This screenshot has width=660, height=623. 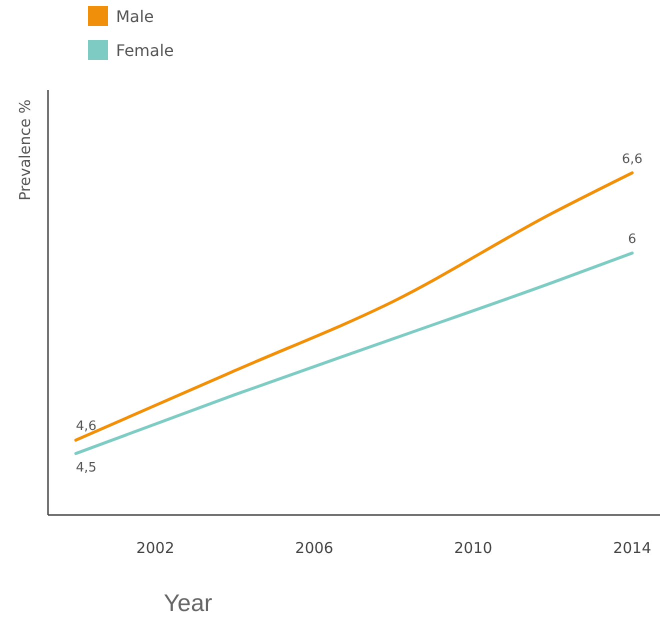 I want to click on legend-label: Female, so click(x=145, y=50).